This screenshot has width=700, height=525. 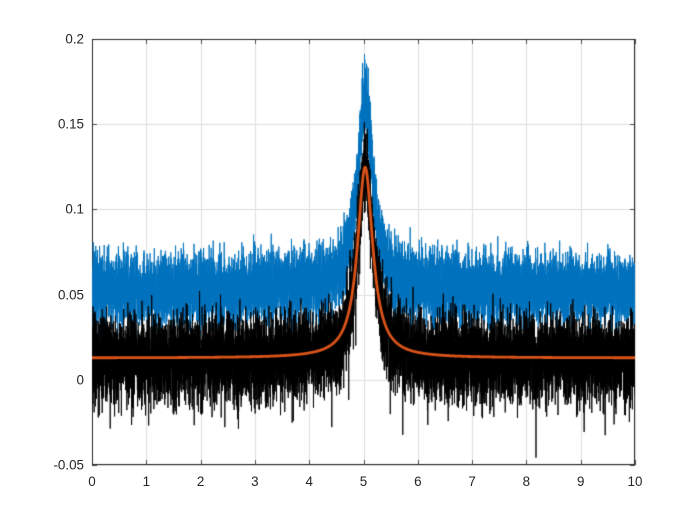 I want to click on x-tick-label: 3, so click(x=255, y=481).